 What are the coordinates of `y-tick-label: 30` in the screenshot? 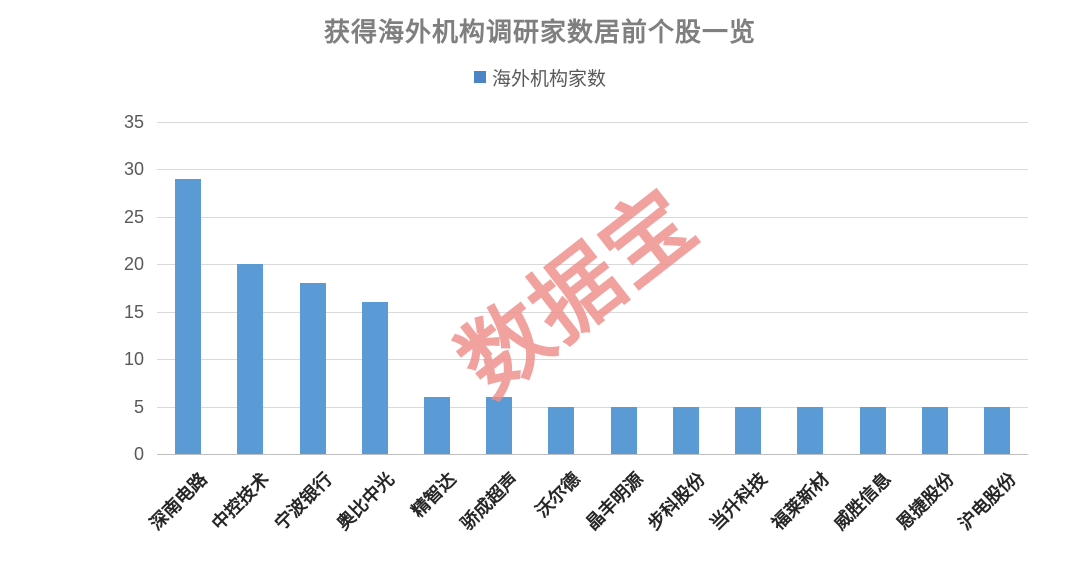 It's located at (133, 169).